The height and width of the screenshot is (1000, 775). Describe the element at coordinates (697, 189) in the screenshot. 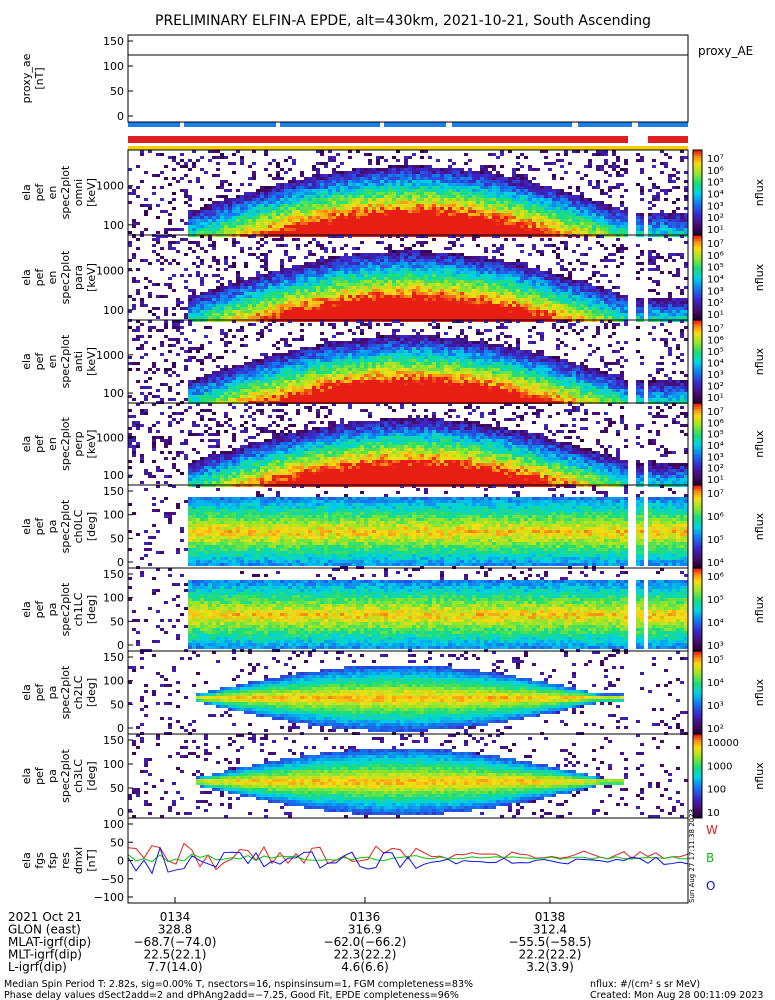

I see `colorbar-cell` at that location.